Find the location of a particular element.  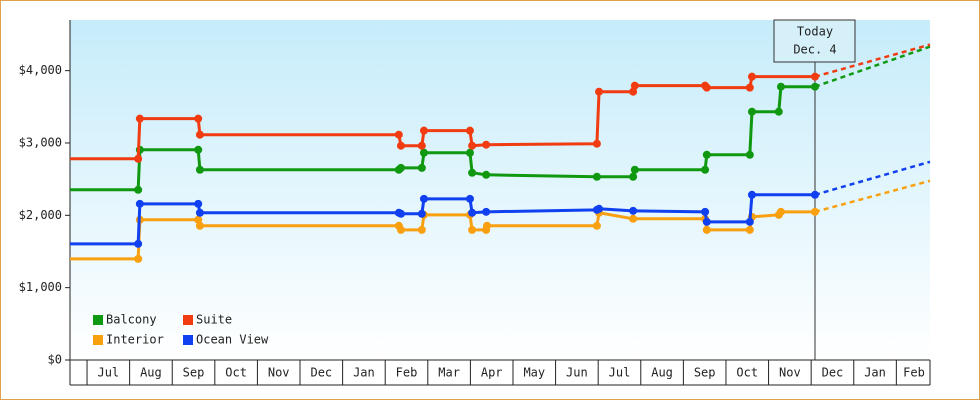

legend-label: Suite is located at coordinates (214, 320).